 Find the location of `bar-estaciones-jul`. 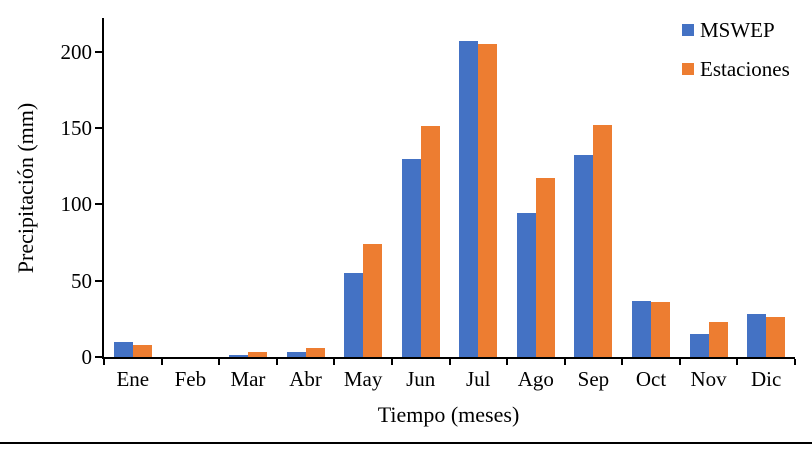

bar-estaciones-jul is located at coordinates (488, 200).